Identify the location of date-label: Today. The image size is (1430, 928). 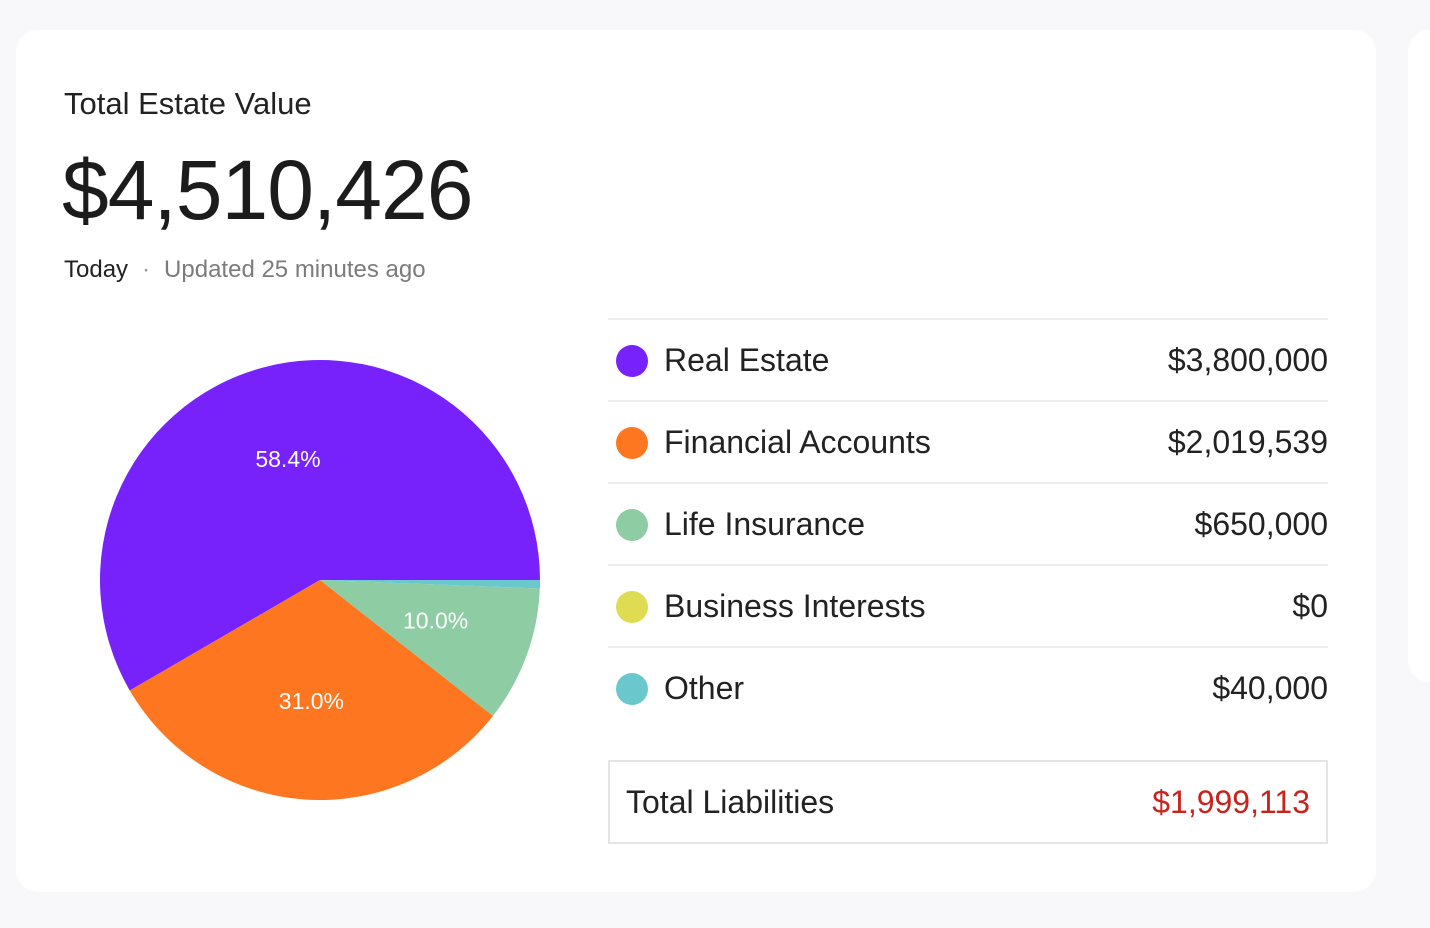
(96, 269).